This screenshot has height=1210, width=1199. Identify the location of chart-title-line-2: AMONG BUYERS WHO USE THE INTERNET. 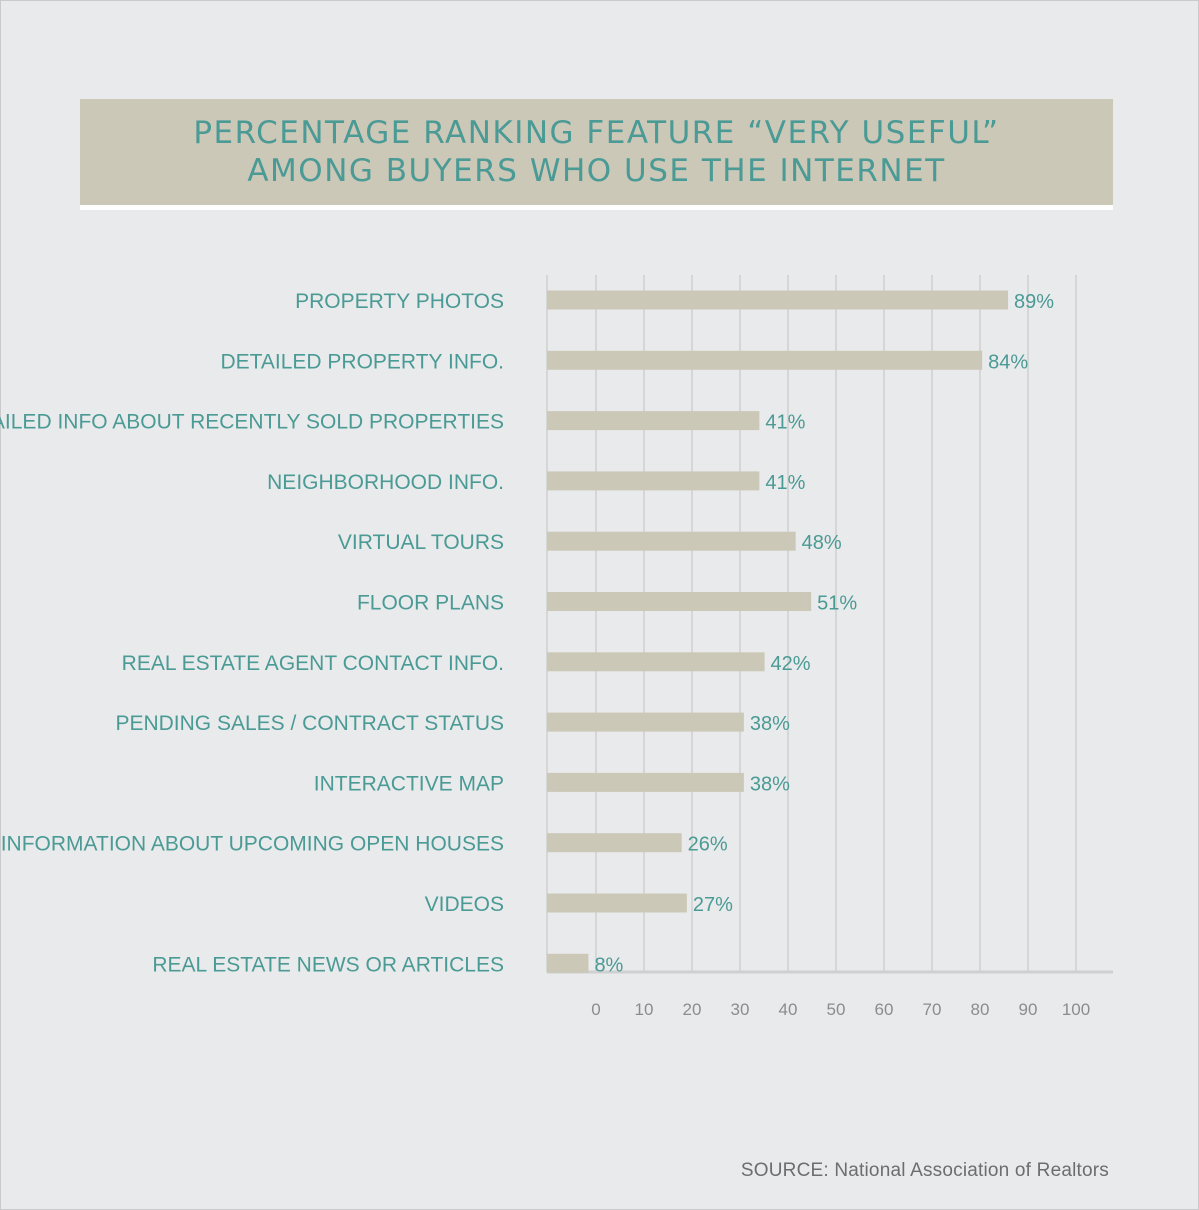
(596, 171).